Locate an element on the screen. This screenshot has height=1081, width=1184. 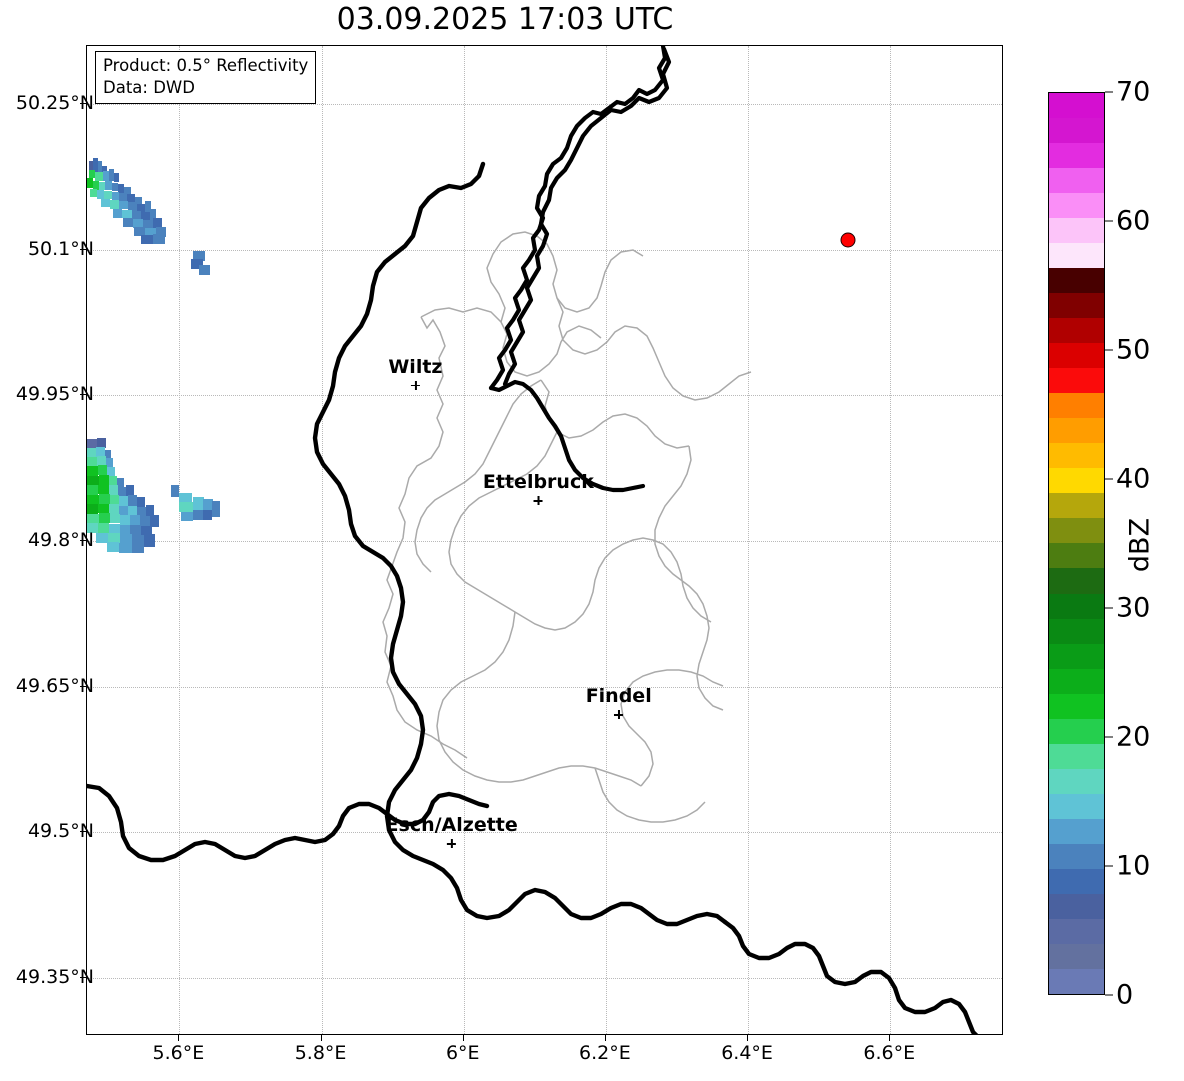
city-marker-ettelbruck: Ettelbruck is located at coordinates (538, 489).